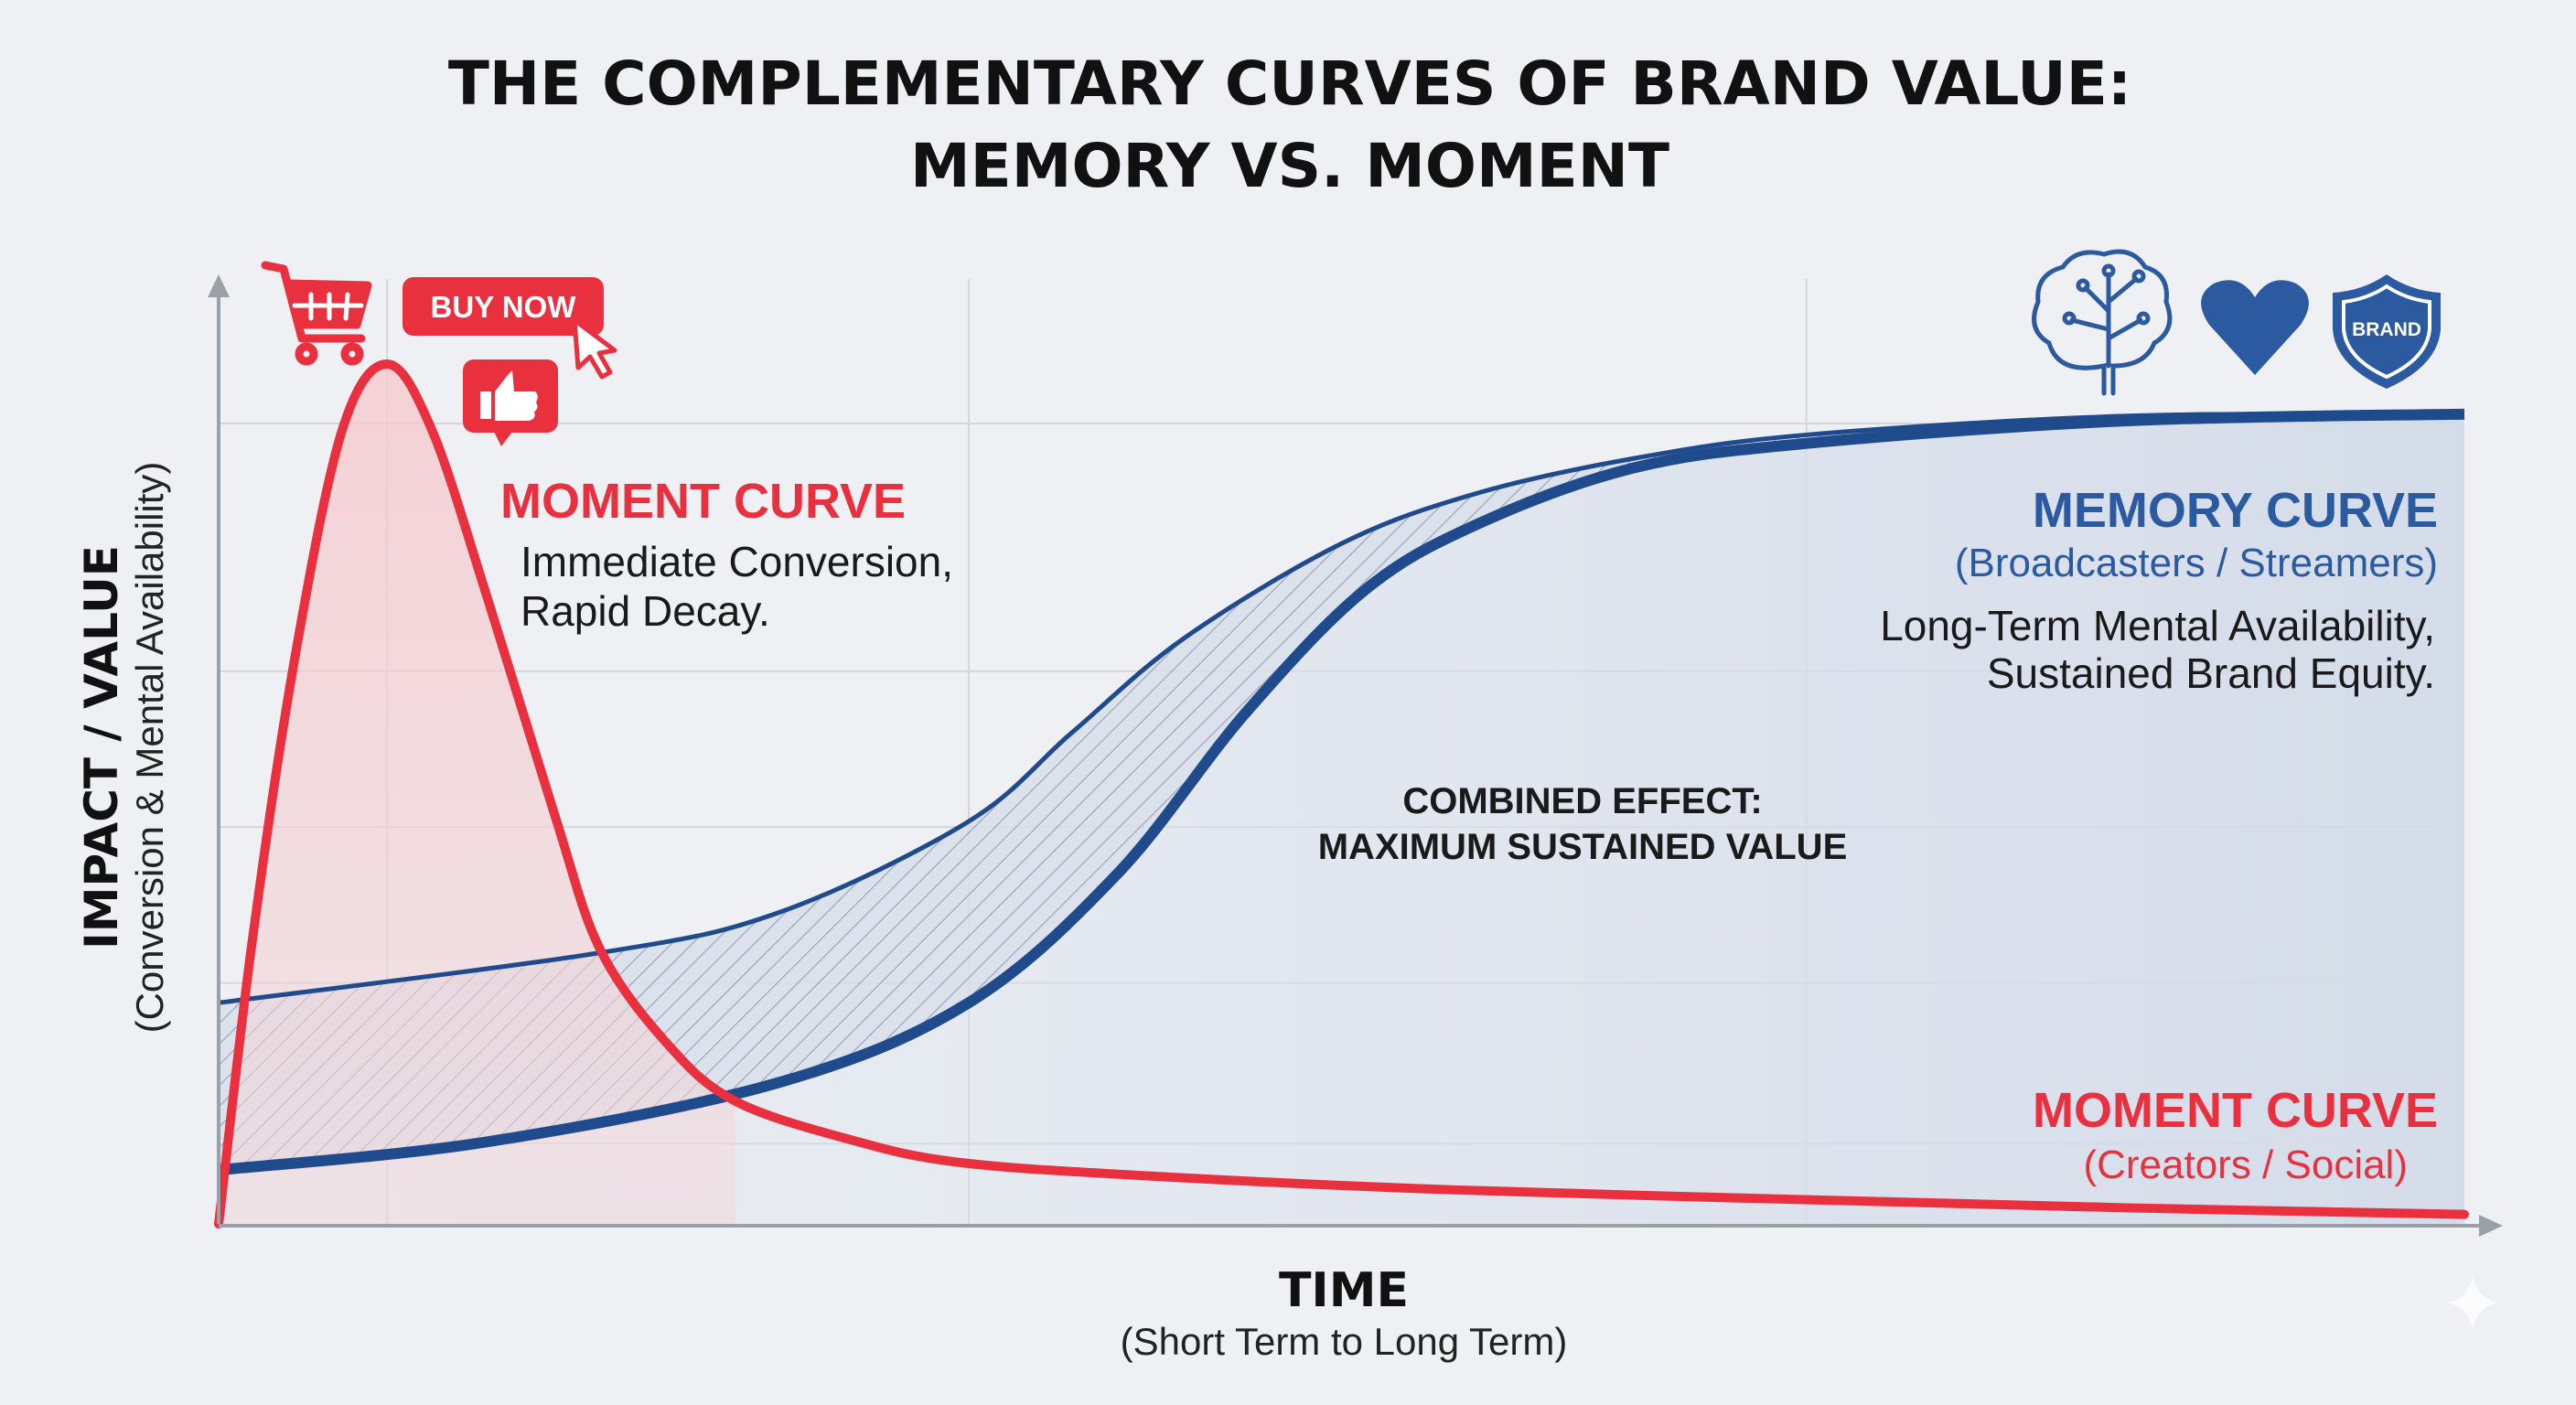 The width and height of the screenshot is (2576, 1405). Describe the element at coordinates (703, 501) in the screenshot. I see `moment-curve-label: MOMENT CURVE` at that location.